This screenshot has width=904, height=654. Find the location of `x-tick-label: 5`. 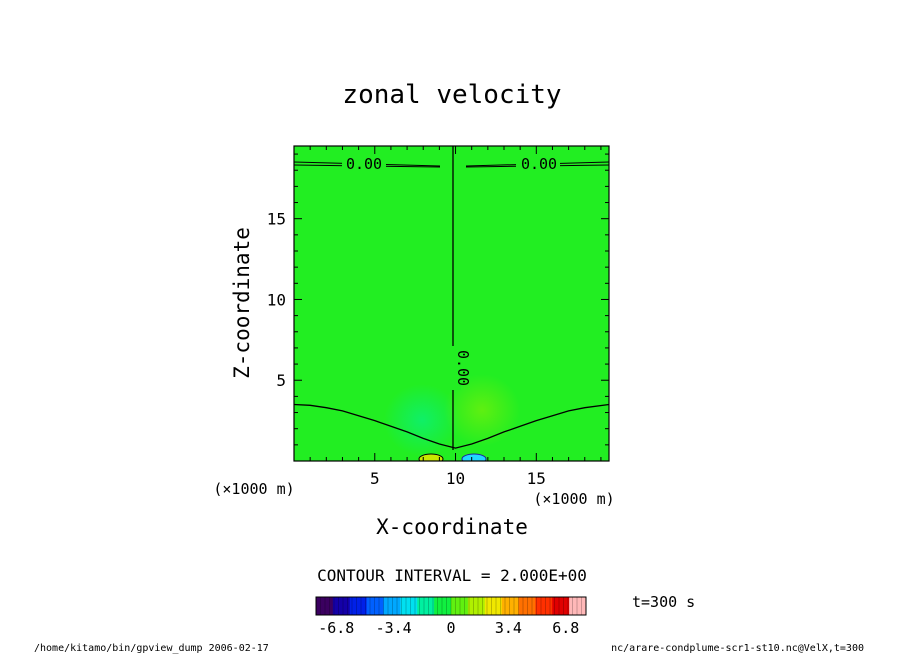

x-tick-label: 5 is located at coordinates (375, 478).